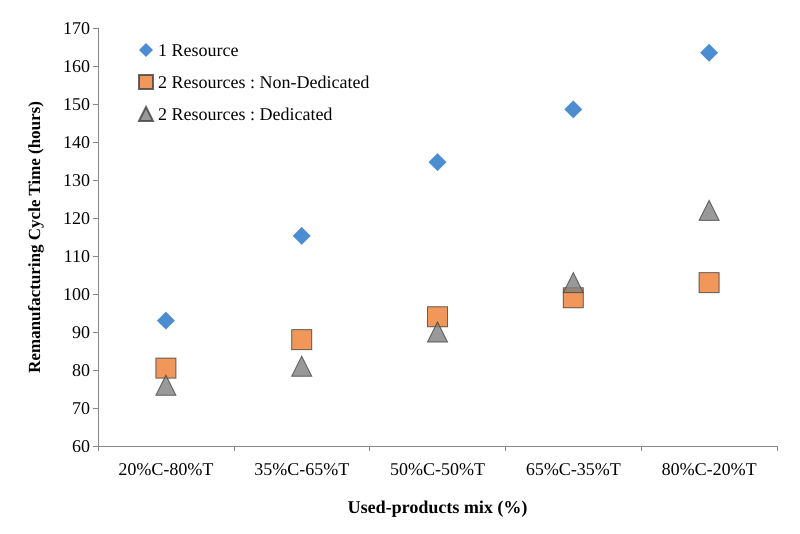  Describe the element at coordinates (302, 469) in the screenshot. I see `x-tick-label: 35%C-65%T` at that location.